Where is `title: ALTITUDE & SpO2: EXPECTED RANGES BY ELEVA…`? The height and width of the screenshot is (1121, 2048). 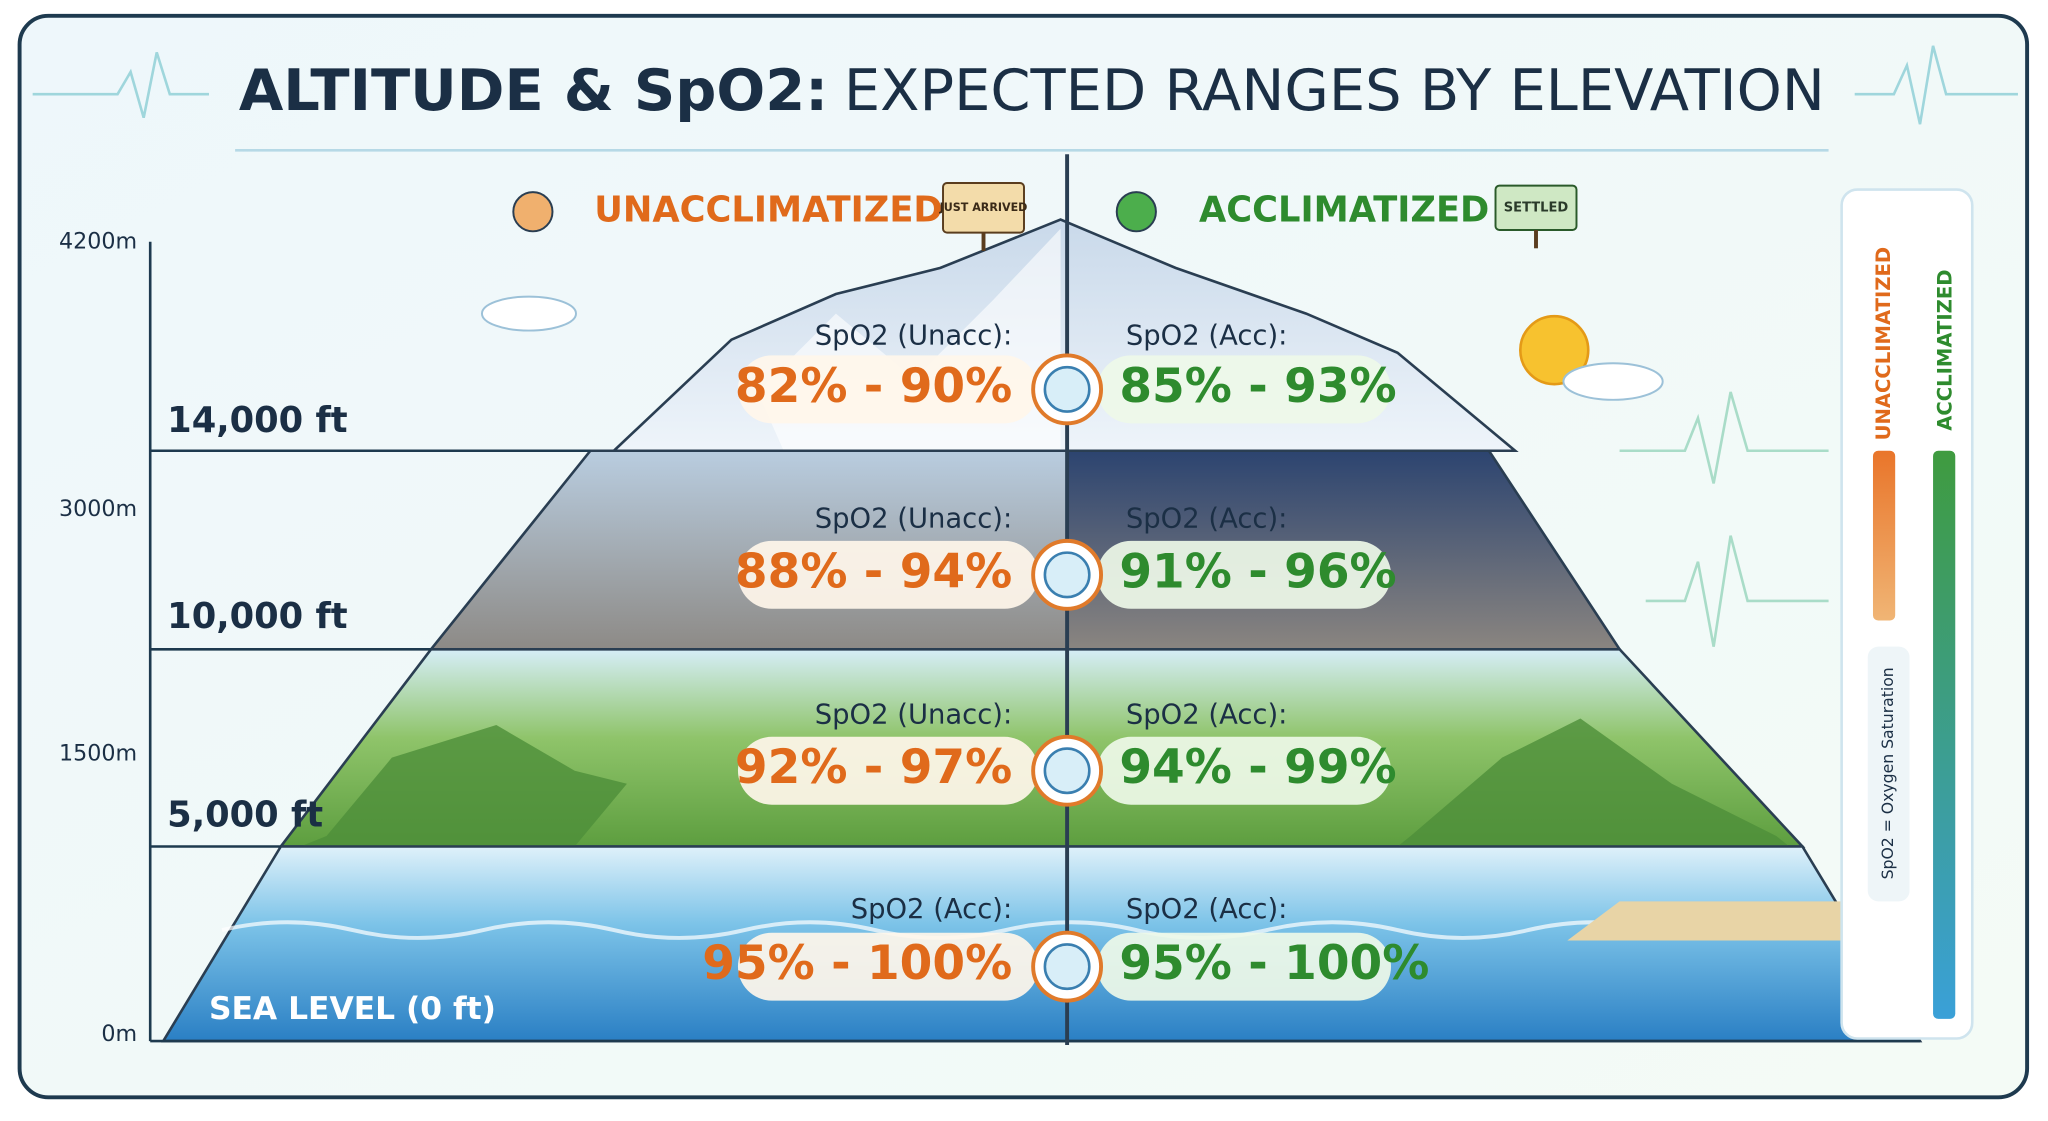 title: ALTITUDE & SpO2: EXPECTED RANGES BY ELEVA… is located at coordinates (1032, 90).